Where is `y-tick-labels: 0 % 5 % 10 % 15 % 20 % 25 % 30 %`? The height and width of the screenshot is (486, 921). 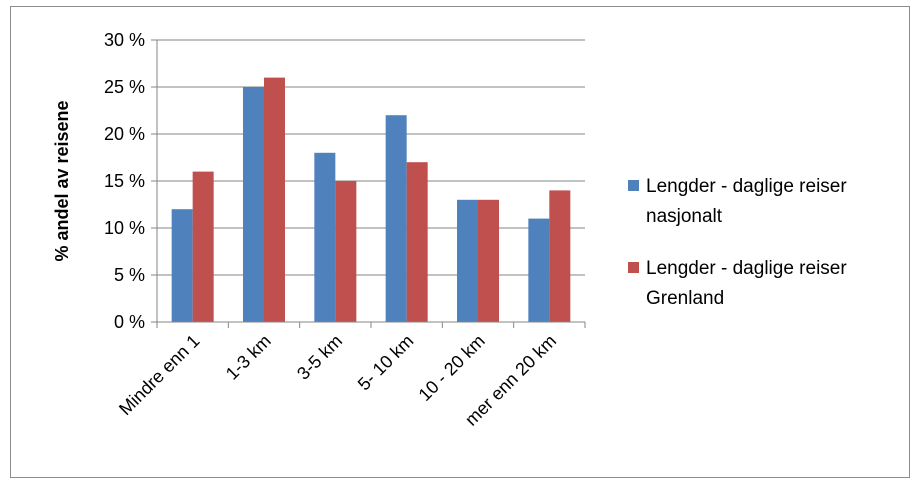 y-tick-labels: 0 % 5 % 10 % 15 % 20 % 25 % 30 % is located at coordinates (124, 181).